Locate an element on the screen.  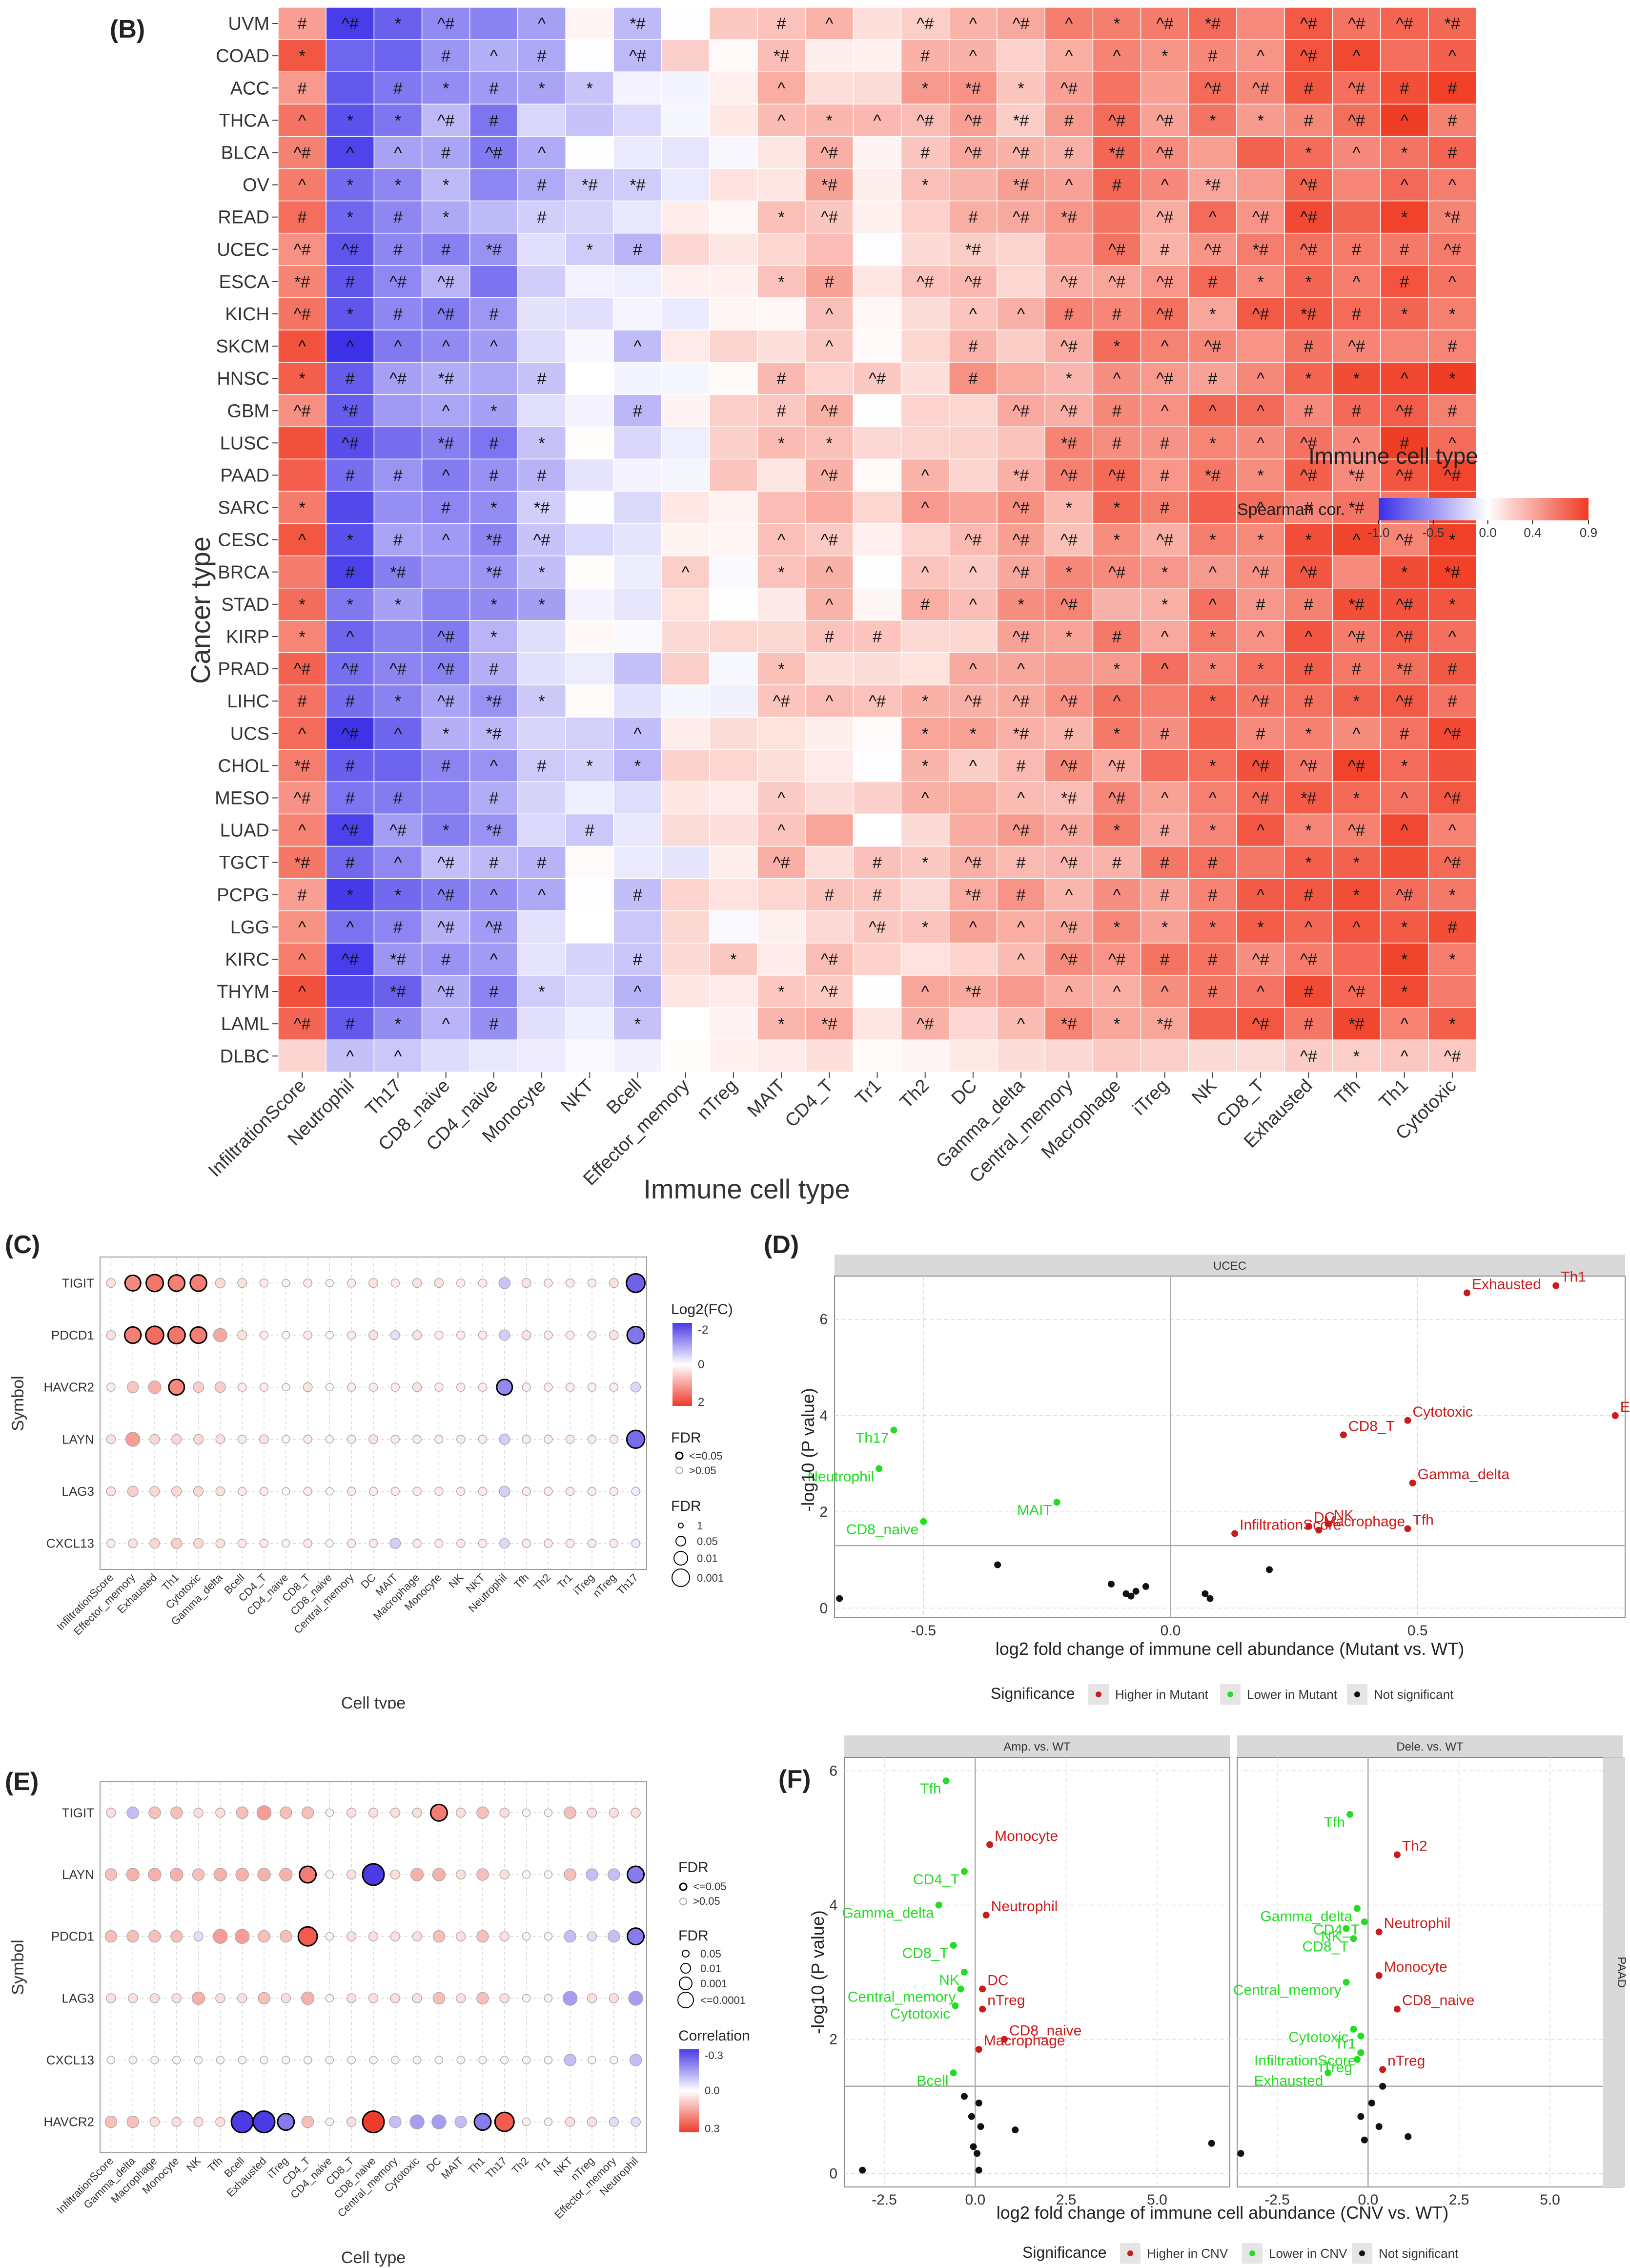
volcano-y-tick: 6 is located at coordinates (824, 1320).